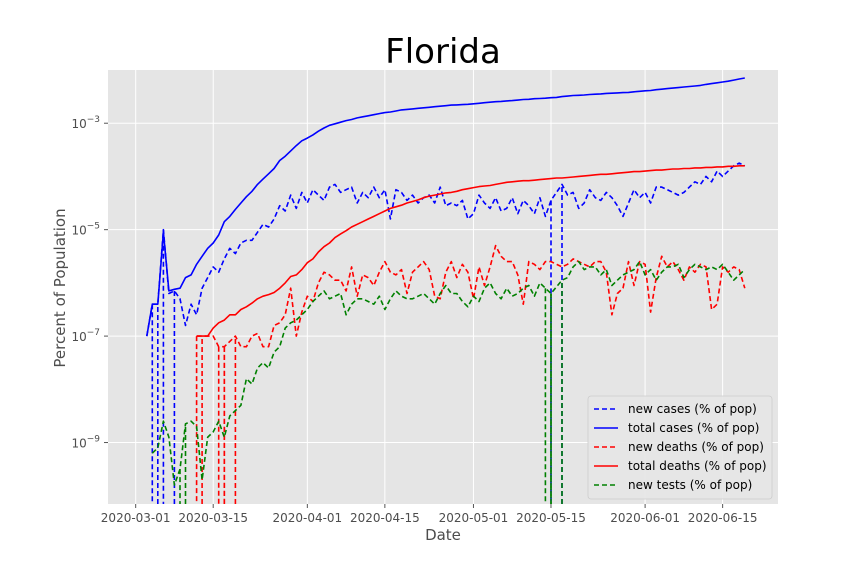  Describe the element at coordinates (385, 518) in the screenshot. I see `x-tick-label: 2020-04-15` at that location.